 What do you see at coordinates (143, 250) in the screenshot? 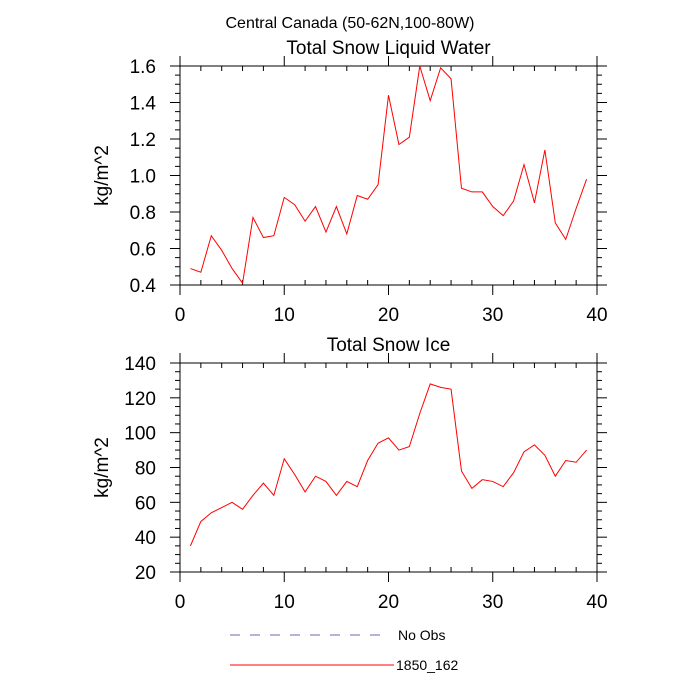
I see `y-tick-label: 0.6` at bounding box center [143, 250].